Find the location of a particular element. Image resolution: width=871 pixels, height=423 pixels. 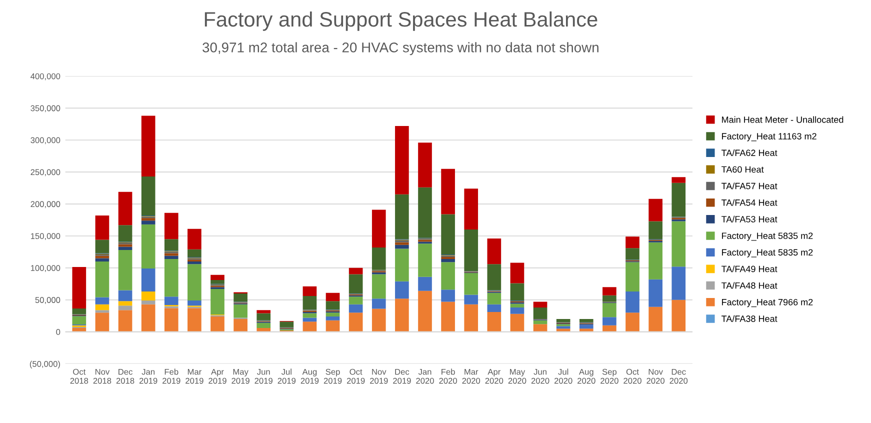

legend-label: Main Heat Meter - Unallocated is located at coordinates (783, 119).